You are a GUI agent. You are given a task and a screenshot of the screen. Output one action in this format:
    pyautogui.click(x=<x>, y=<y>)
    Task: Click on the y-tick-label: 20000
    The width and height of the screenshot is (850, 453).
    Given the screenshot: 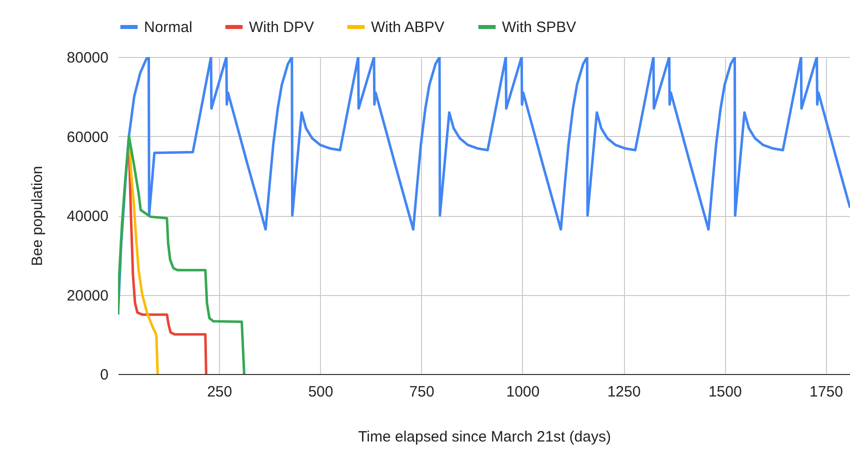 What is the action you would take?
    pyautogui.click(x=87, y=295)
    